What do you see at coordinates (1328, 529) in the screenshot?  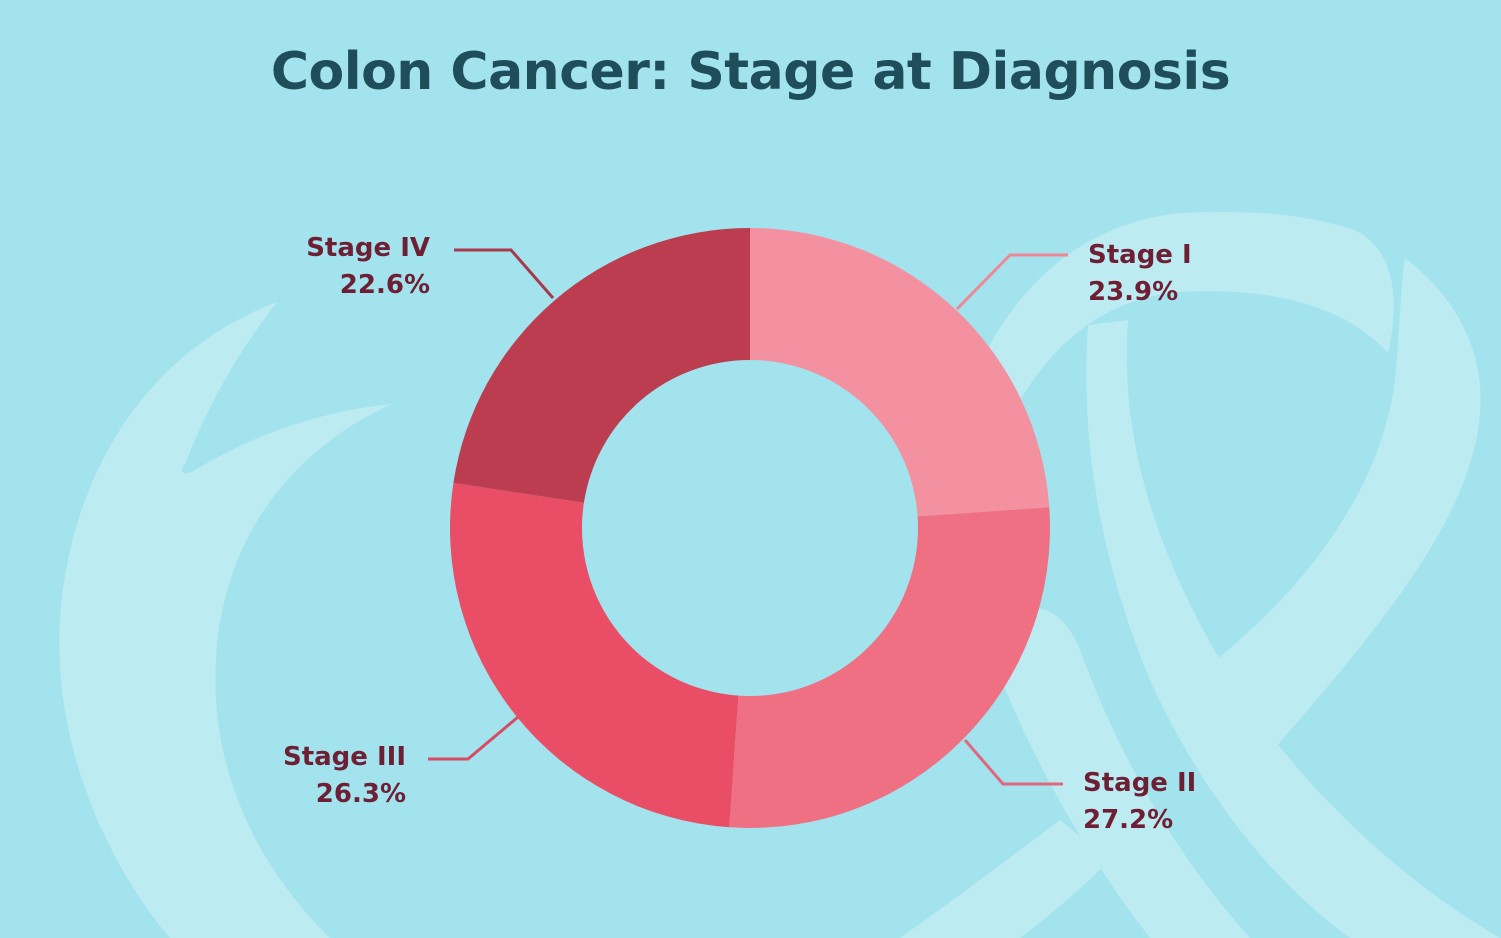 I see `ribbon-shape-right-band-a` at bounding box center [1328, 529].